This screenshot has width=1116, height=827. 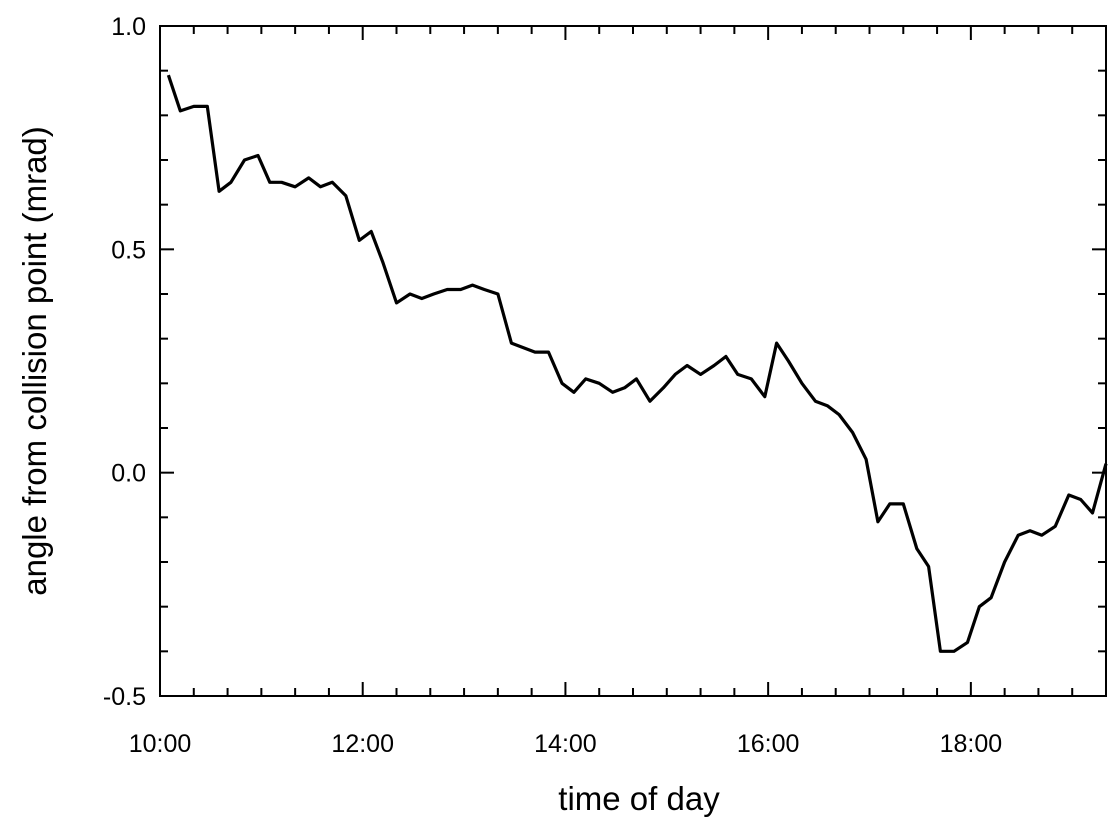 What do you see at coordinates (768, 744) in the screenshot?
I see `x-tick-label: 16:00` at bounding box center [768, 744].